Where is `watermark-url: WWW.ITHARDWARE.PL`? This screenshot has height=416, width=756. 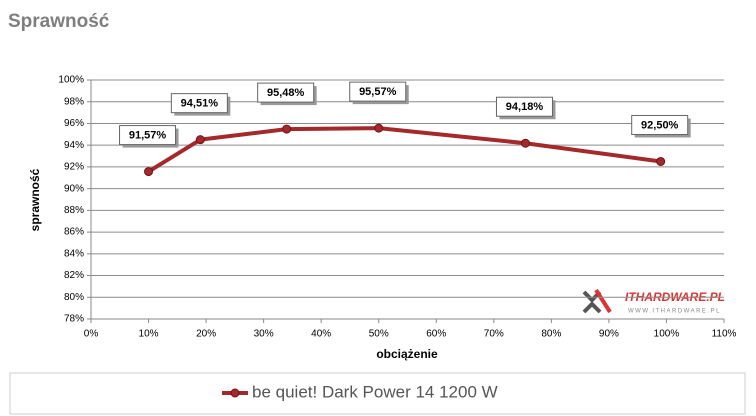 watermark-url: WWW.ITHARDWARE.PL is located at coordinates (674, 312).